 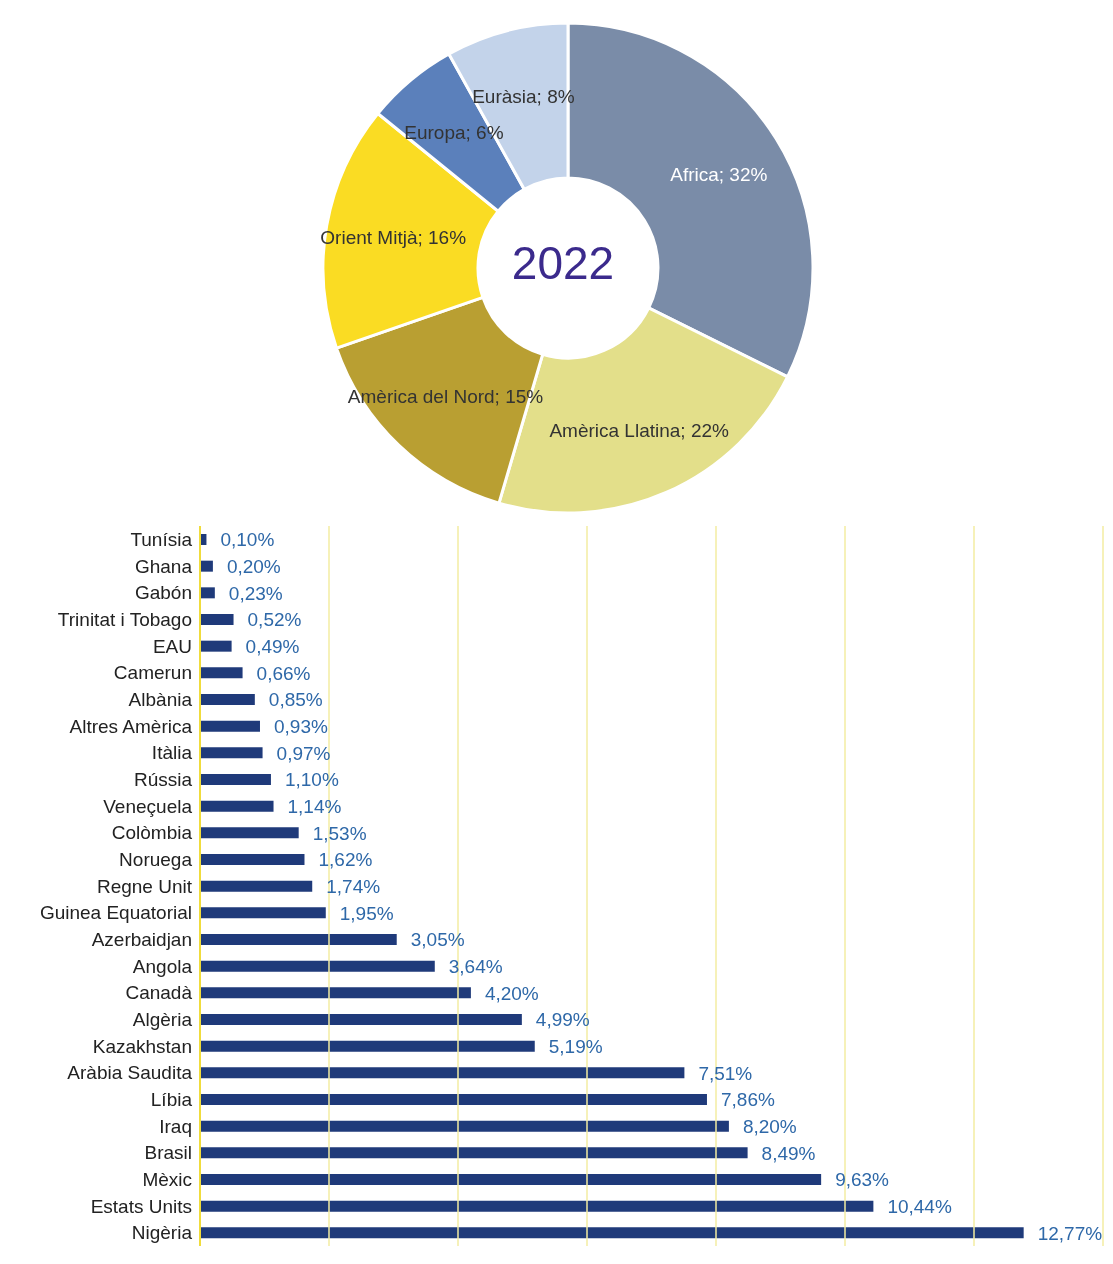 I want to click on y-tick-label: Guinea Equatorial, so click(x=115, y=913).